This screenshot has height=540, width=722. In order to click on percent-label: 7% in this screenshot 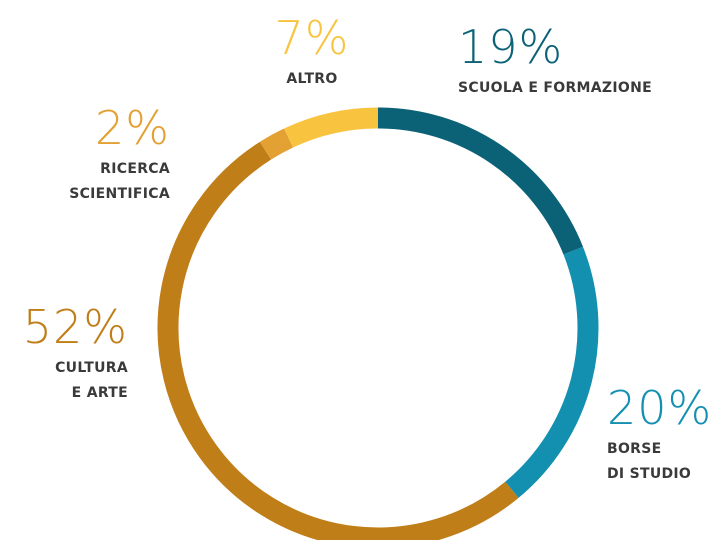, I will do `click(312, 38)`.